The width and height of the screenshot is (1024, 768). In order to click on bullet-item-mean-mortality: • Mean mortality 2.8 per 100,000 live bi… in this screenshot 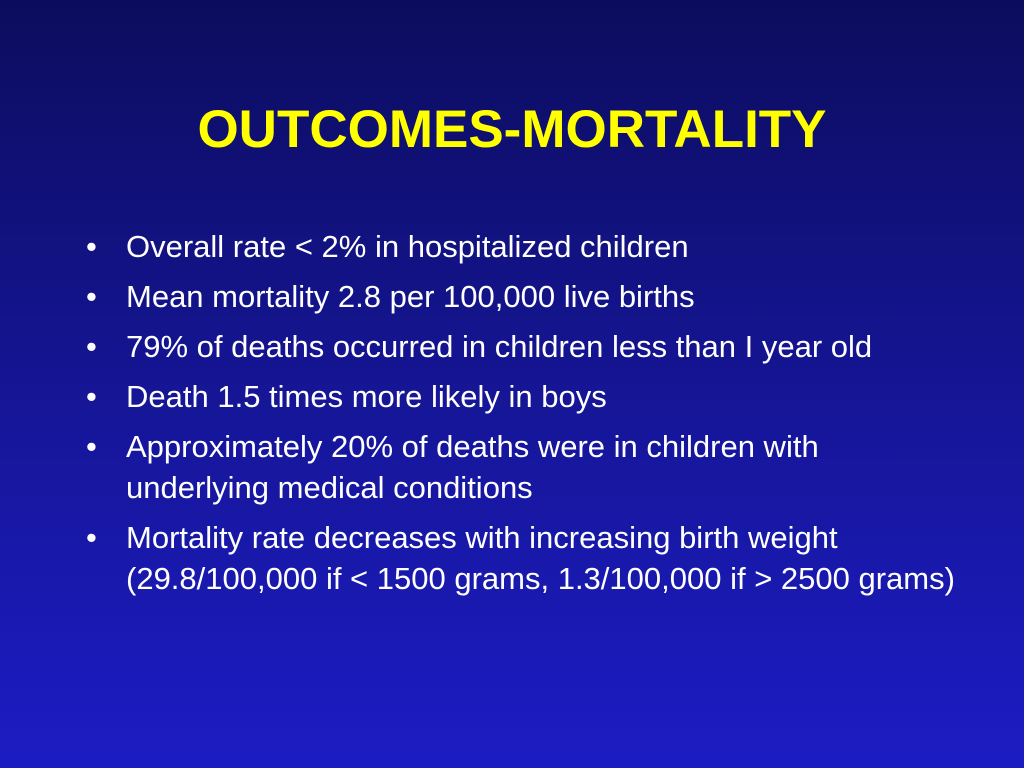, I will do `click(521, 296)`.